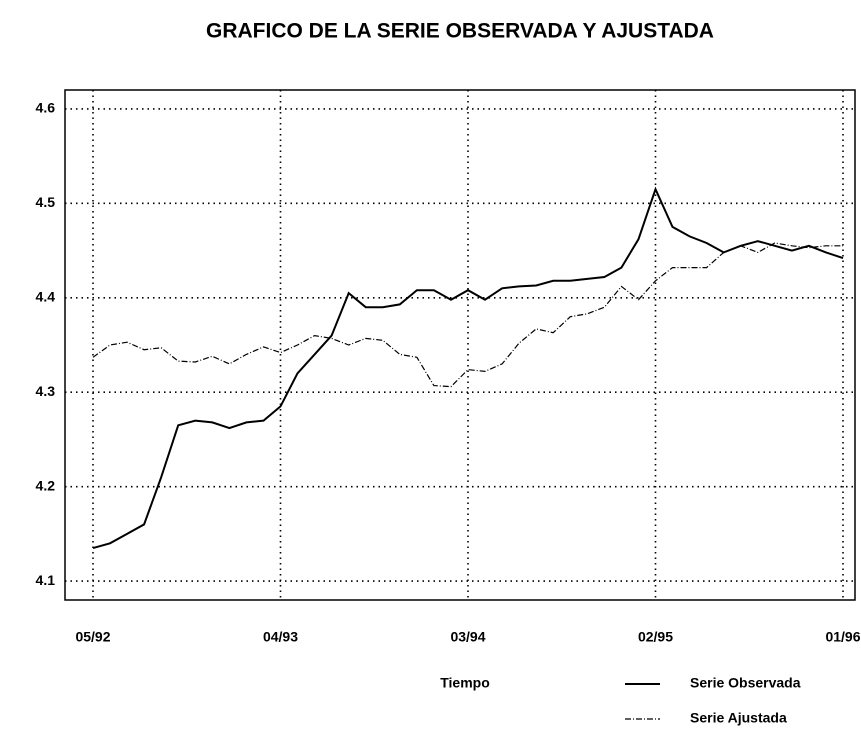  What do you see at coordinates (655, 637) in the screenshot?
I see `x-tick-label: 02/95` at bounding box center [655, 637].